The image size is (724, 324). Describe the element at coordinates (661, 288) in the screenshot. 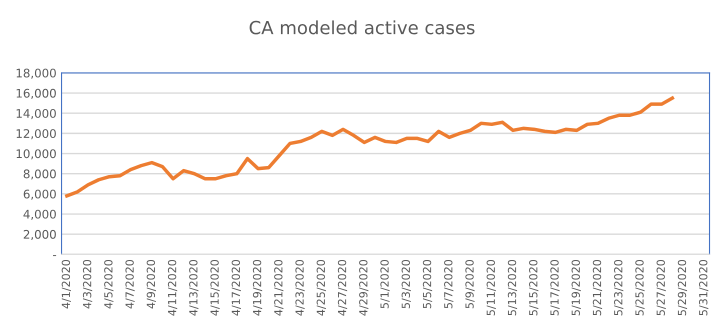

I see `x-tick-label: 5/27/2020` at that location.